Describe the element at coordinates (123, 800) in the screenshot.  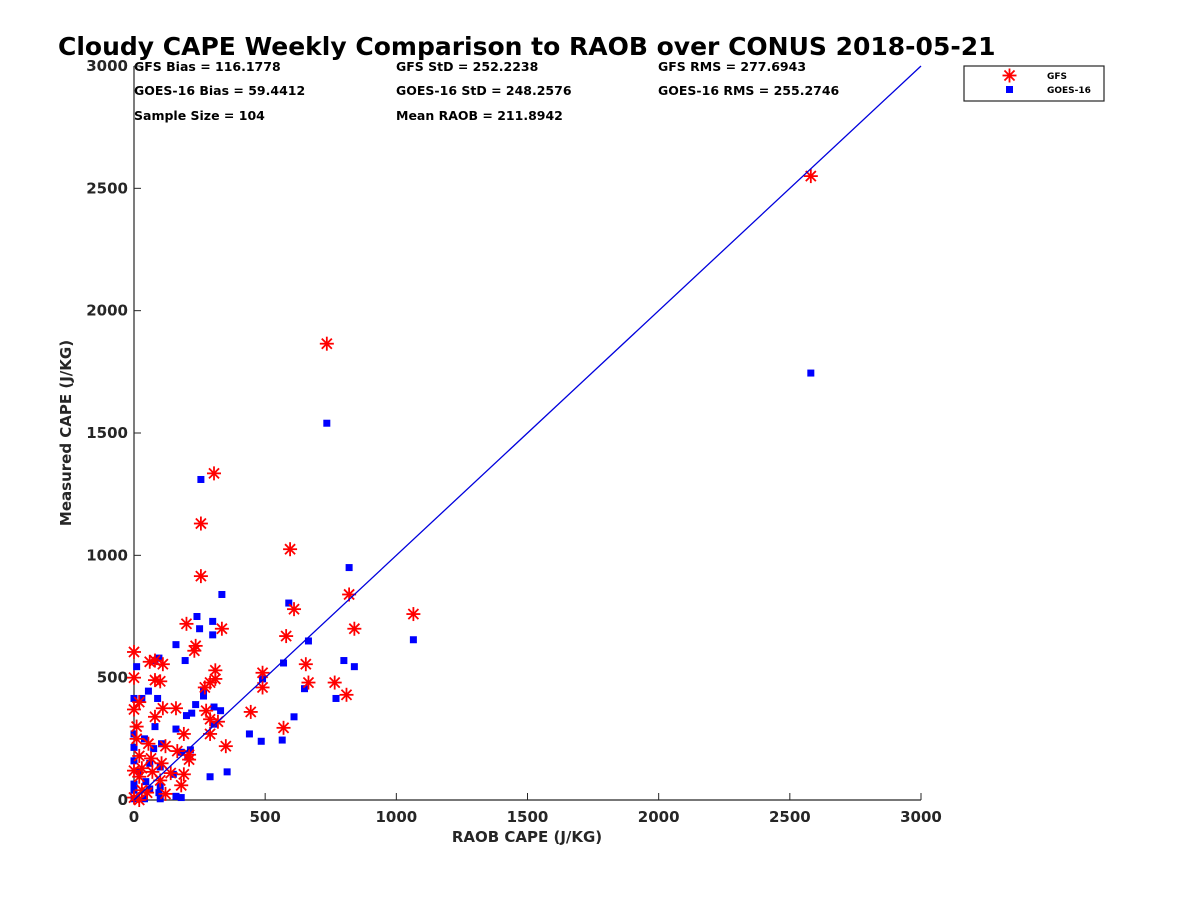
I see `y-tick-label: 0` at that location.